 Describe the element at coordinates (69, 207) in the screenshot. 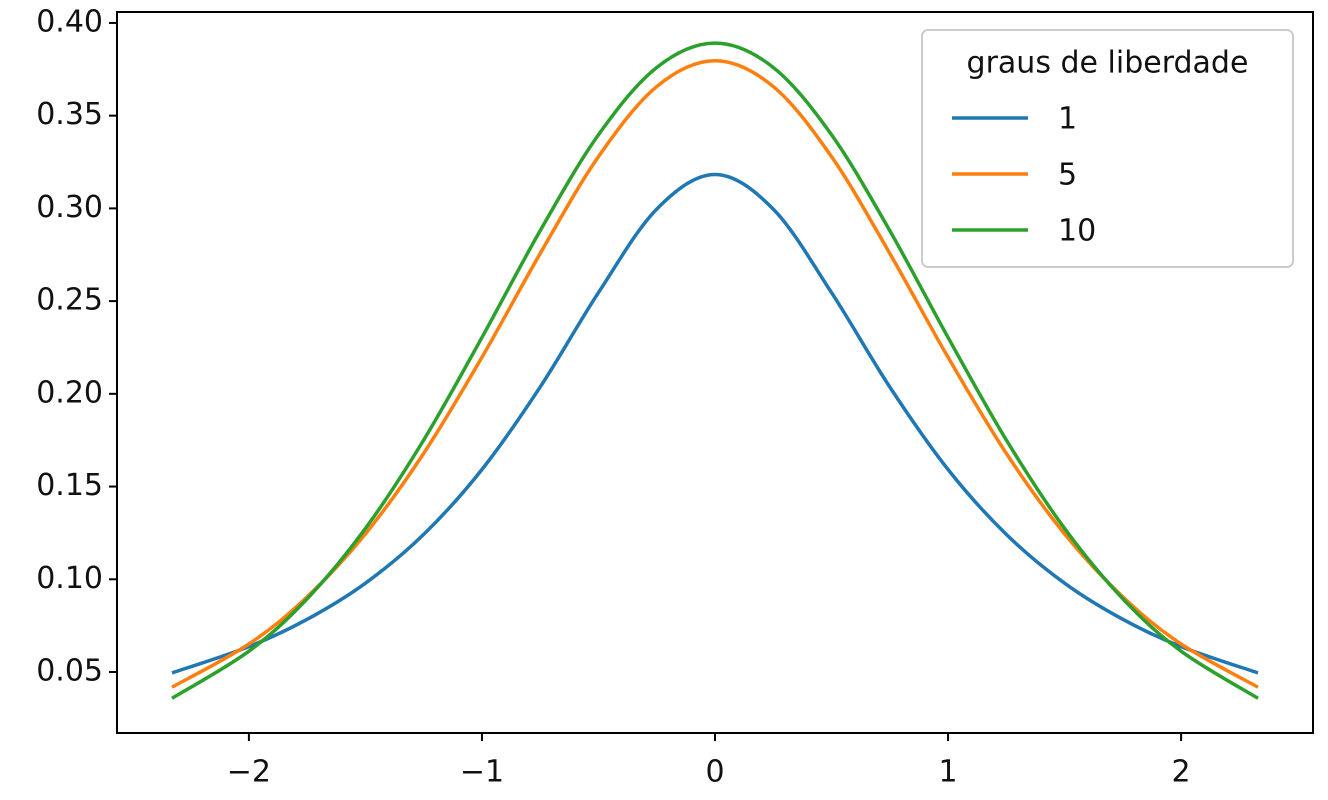

I see `y-tick-label: 0.30` at that location.